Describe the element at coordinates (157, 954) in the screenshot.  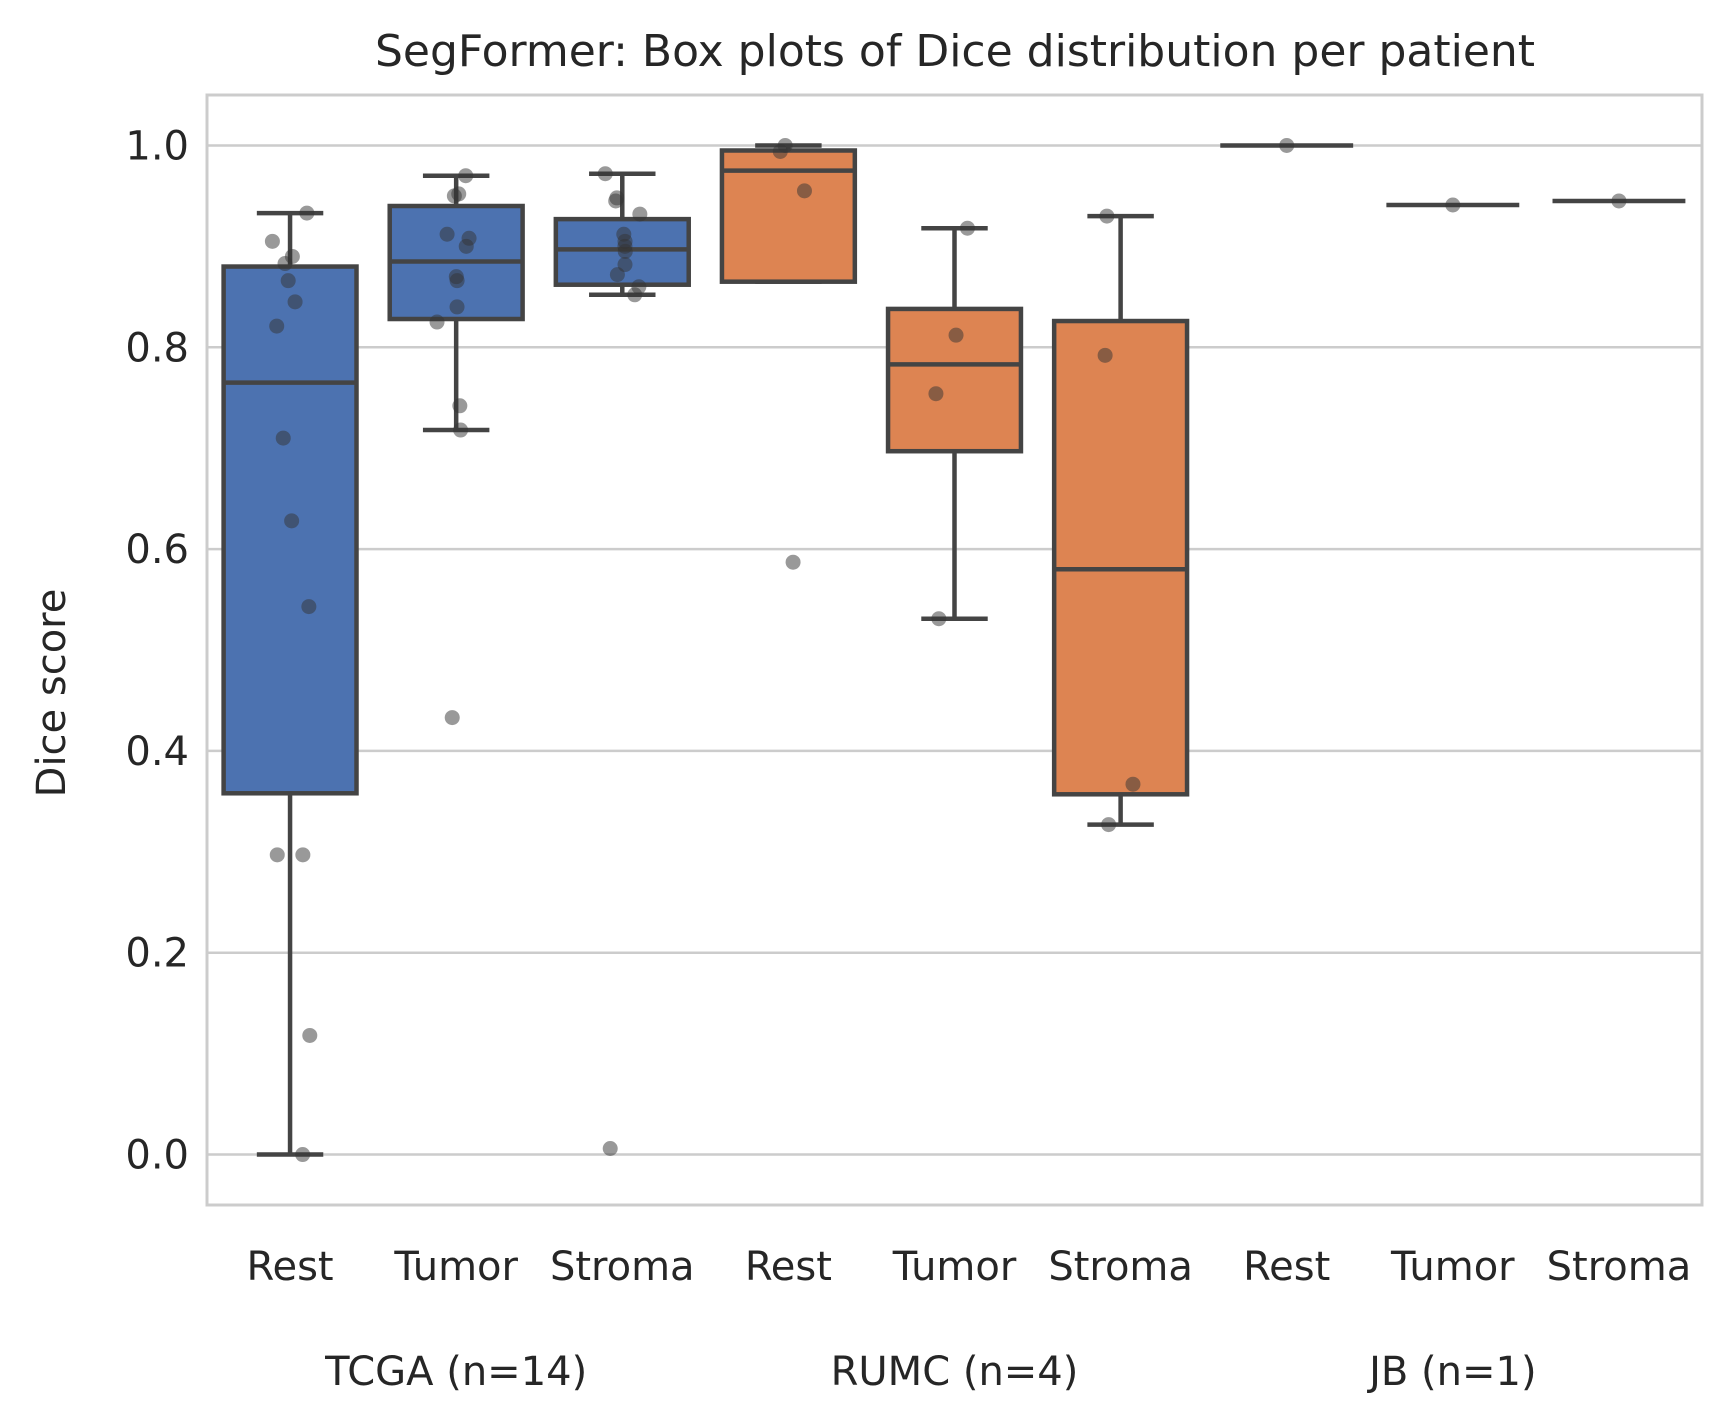
I see `y-tick-label: 0.2` at that location.